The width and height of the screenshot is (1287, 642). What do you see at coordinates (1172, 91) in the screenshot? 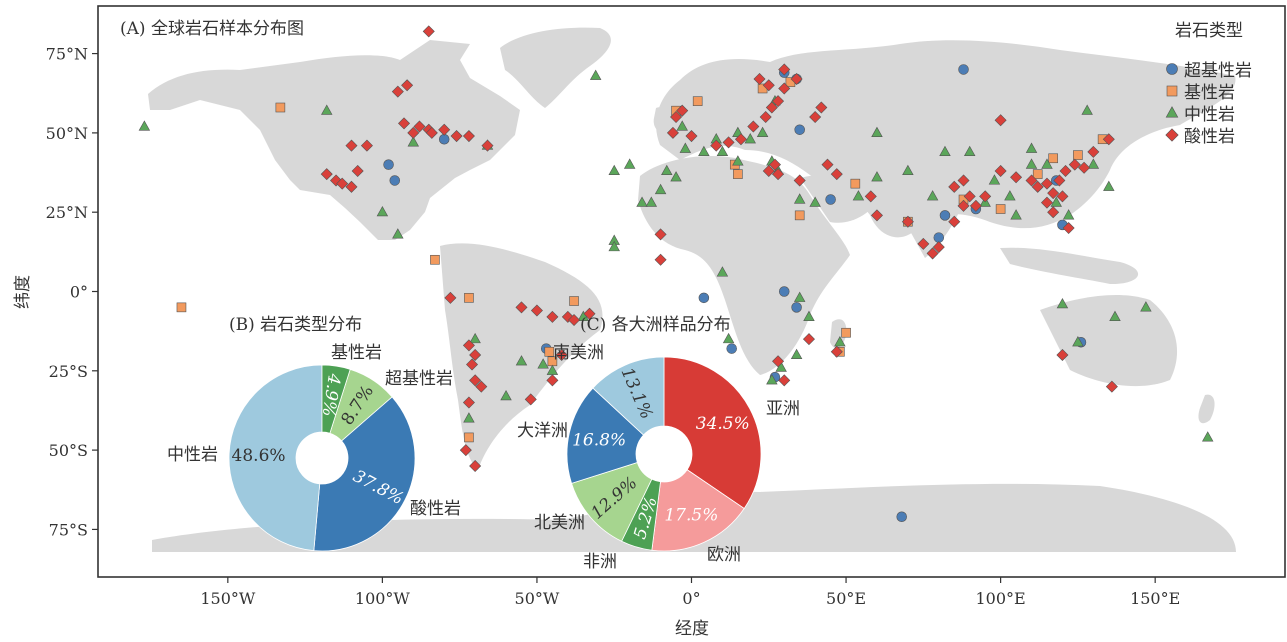
I see `legend-marker-square` at bounding box center [1172, 91].